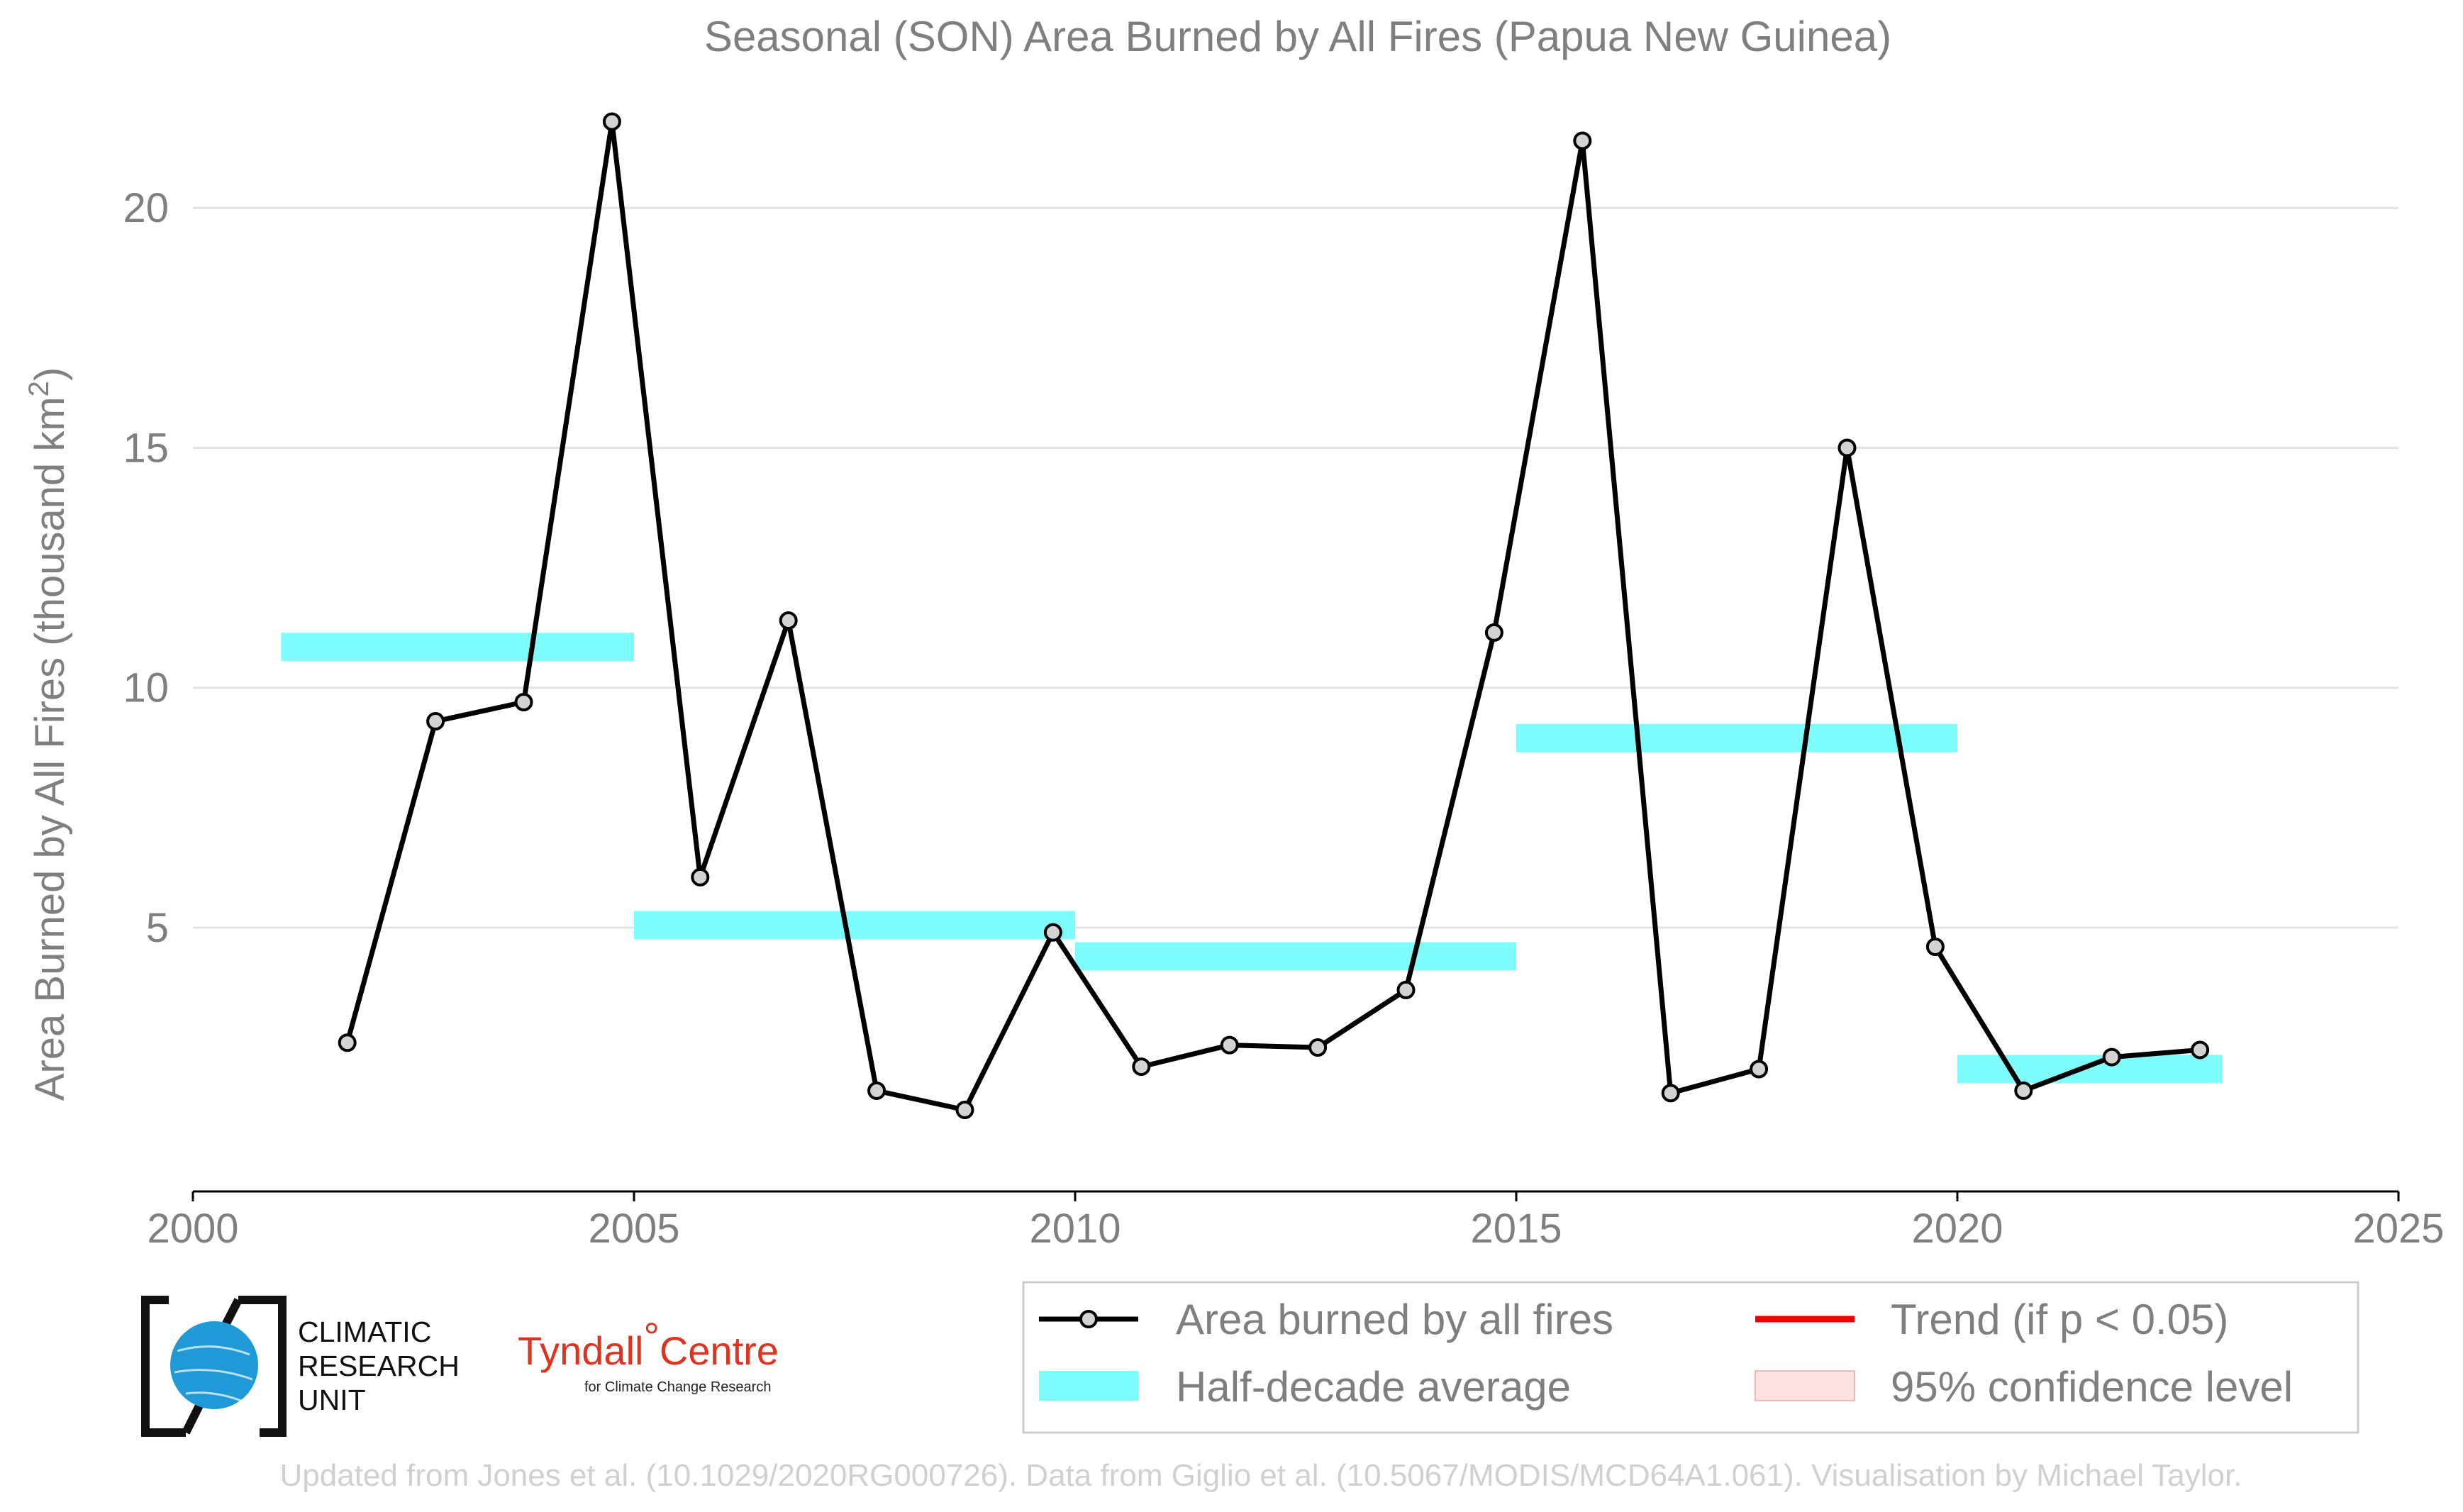 The width and height of the screenshot is (2463, 1512). Describe the element at coordinates (2060, 1319) in the screenshot. I see `legend-label-trend: Trend (if p < 0.05)` at that location.